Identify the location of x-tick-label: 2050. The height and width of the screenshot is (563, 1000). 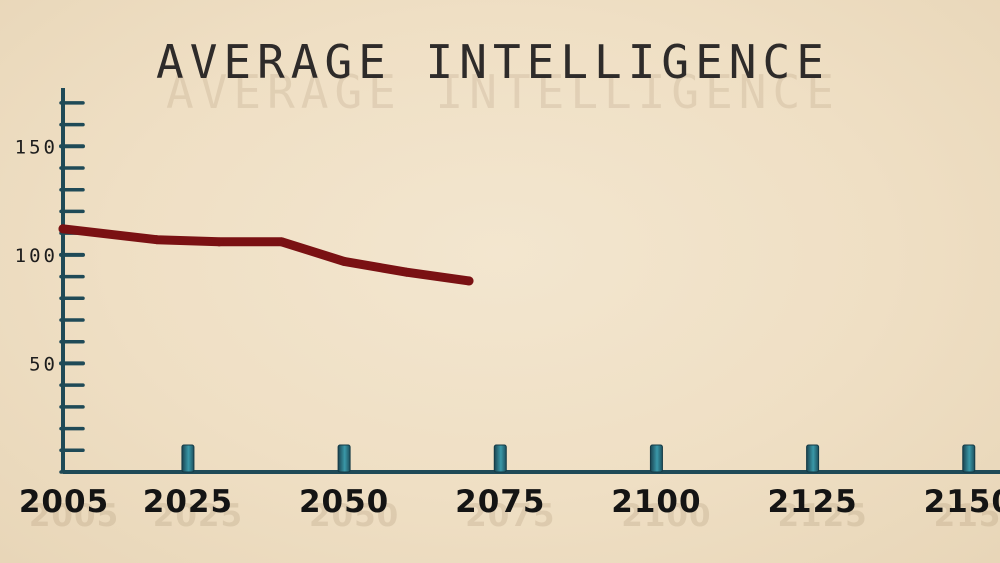
(344, 502).